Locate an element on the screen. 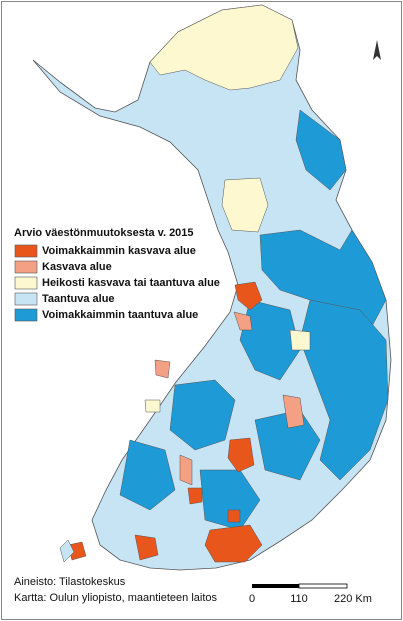 This screenshot has width=403, height=621. legend-label: Heikosti kasvava tai taantuva alue is located at coordinates (131, 283).